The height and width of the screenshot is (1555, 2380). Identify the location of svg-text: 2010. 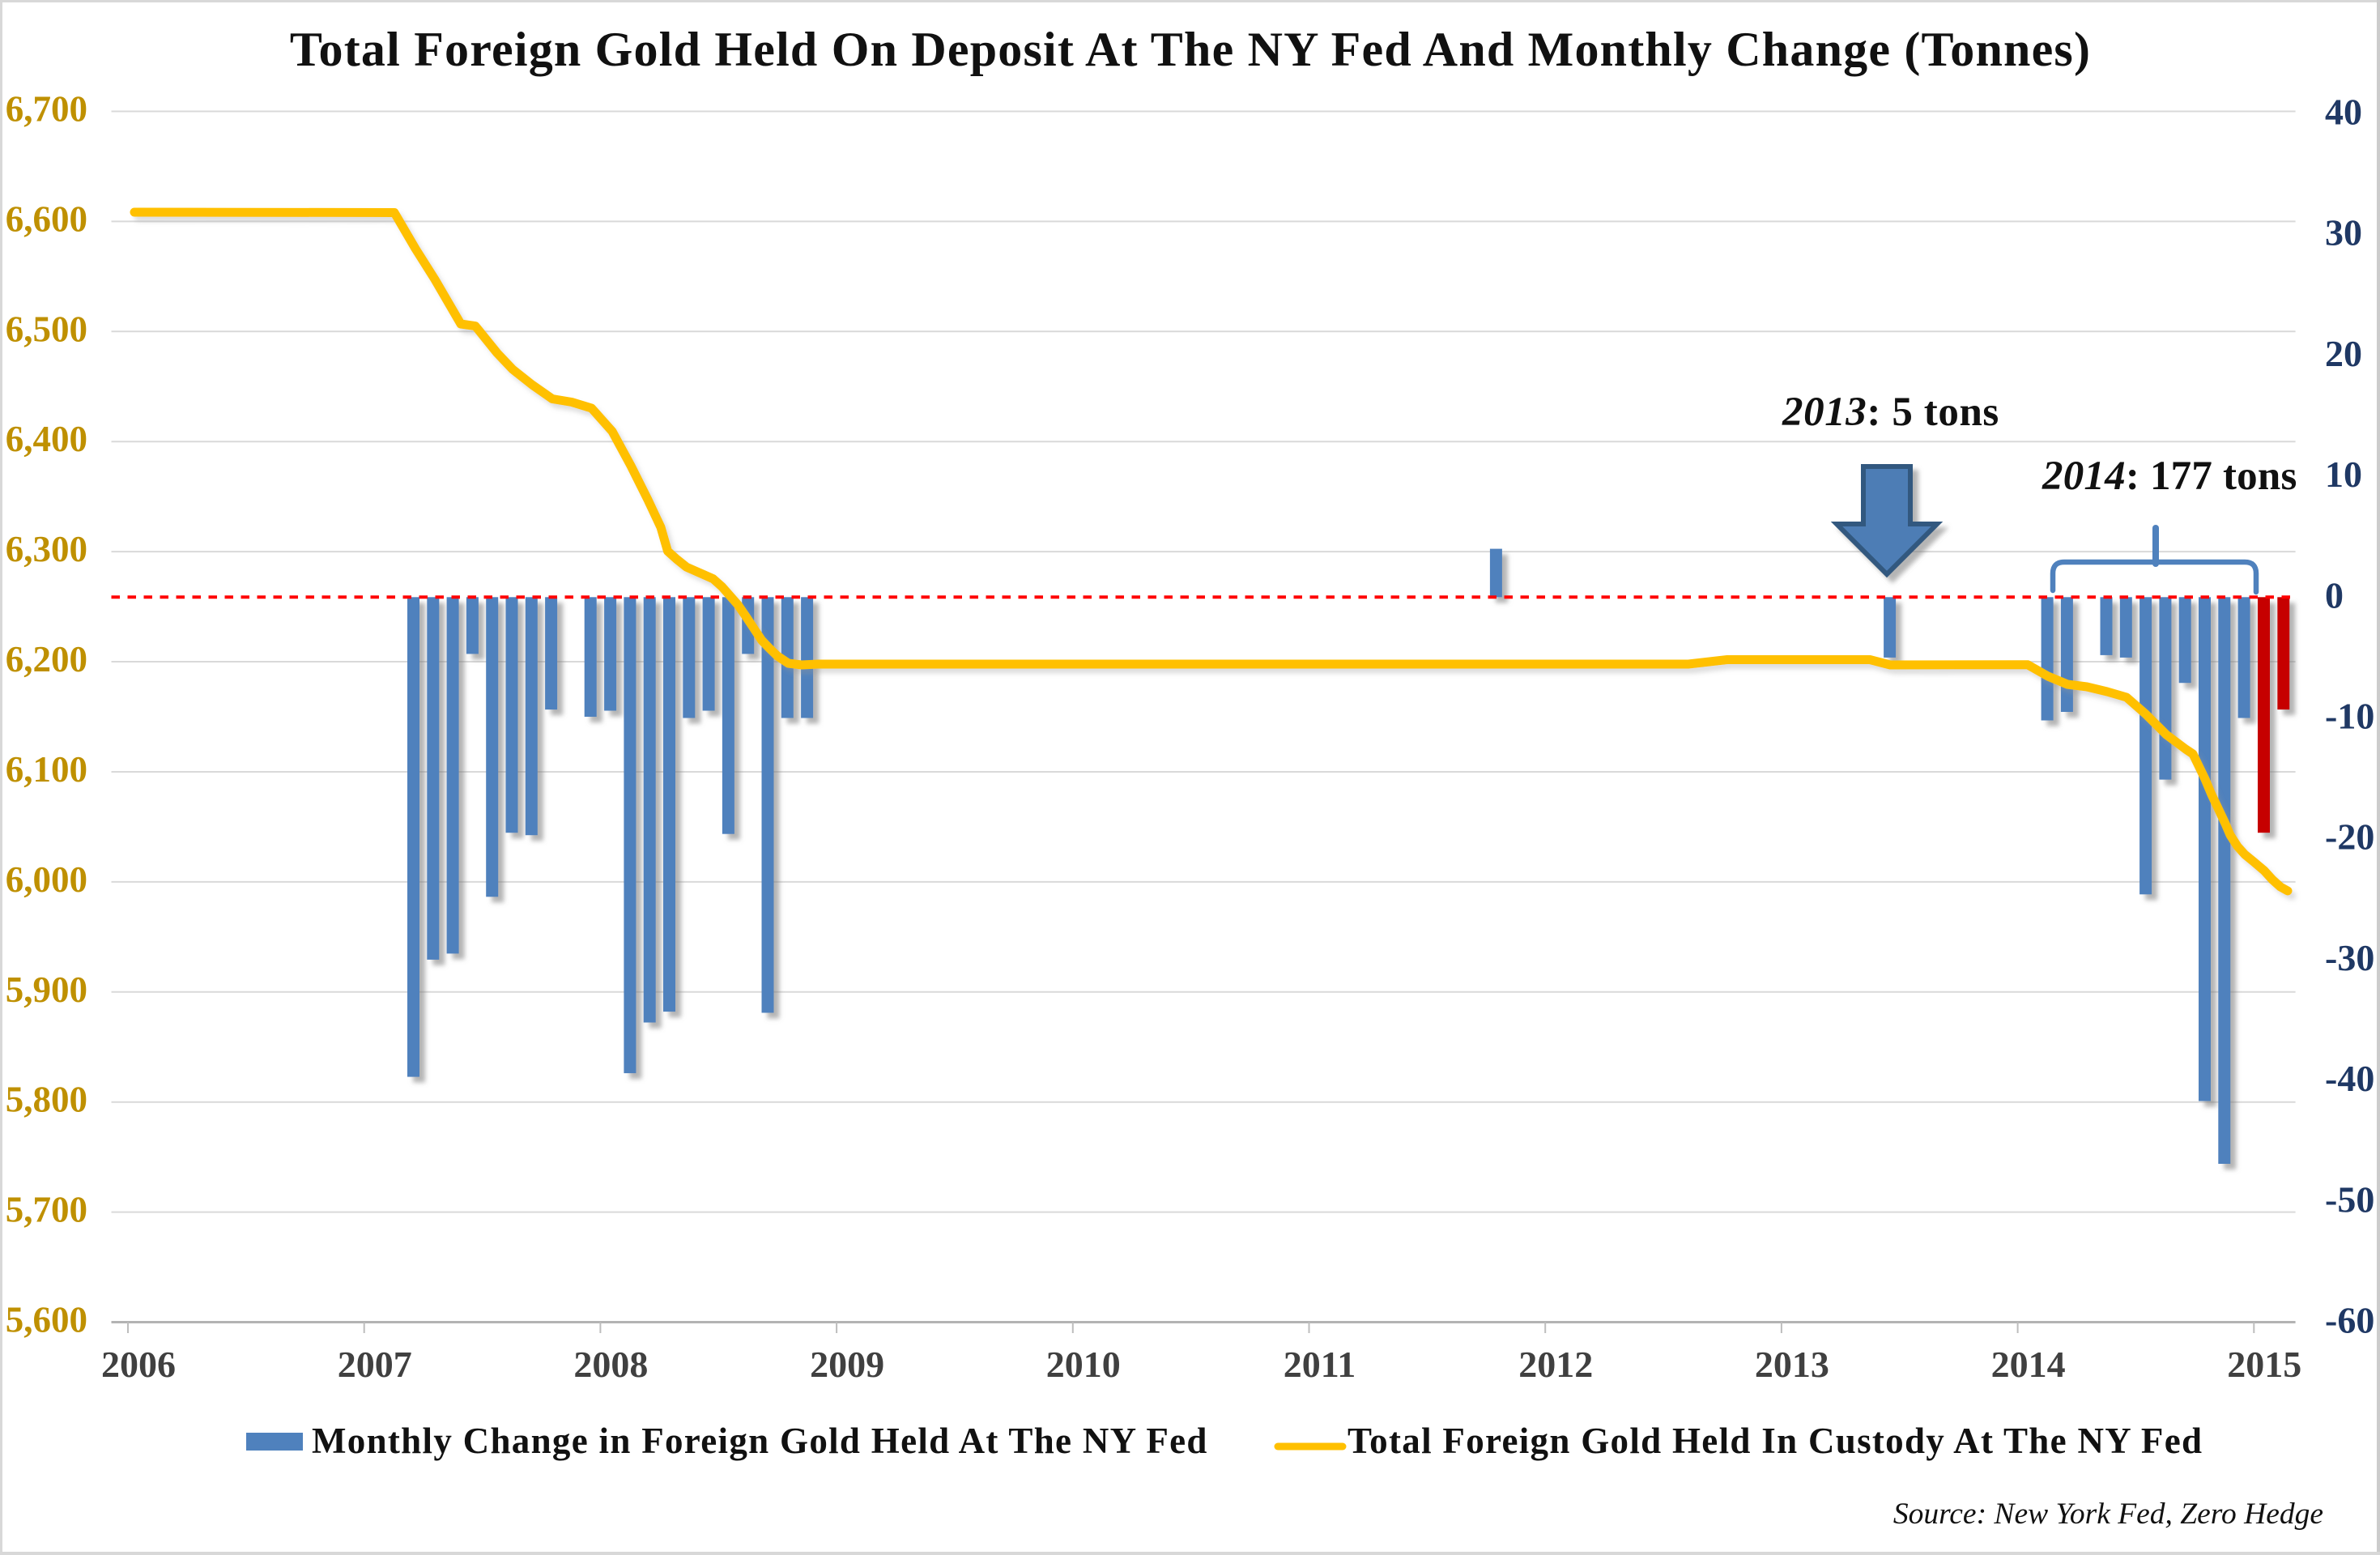
(1083, 1365).